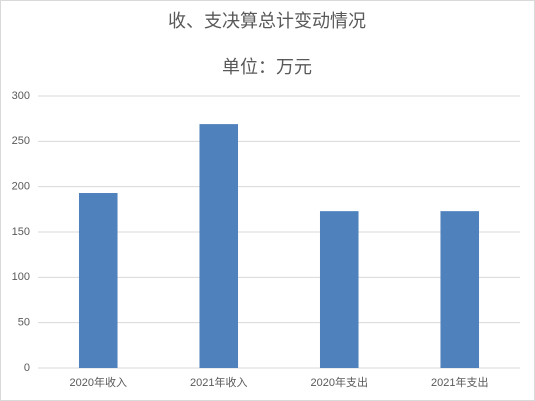  What do you see at coordinates (267, 21) in the screenshot?
I see `chart-title: 收、支决算总计变动情况` at bounding box center [267, 21].